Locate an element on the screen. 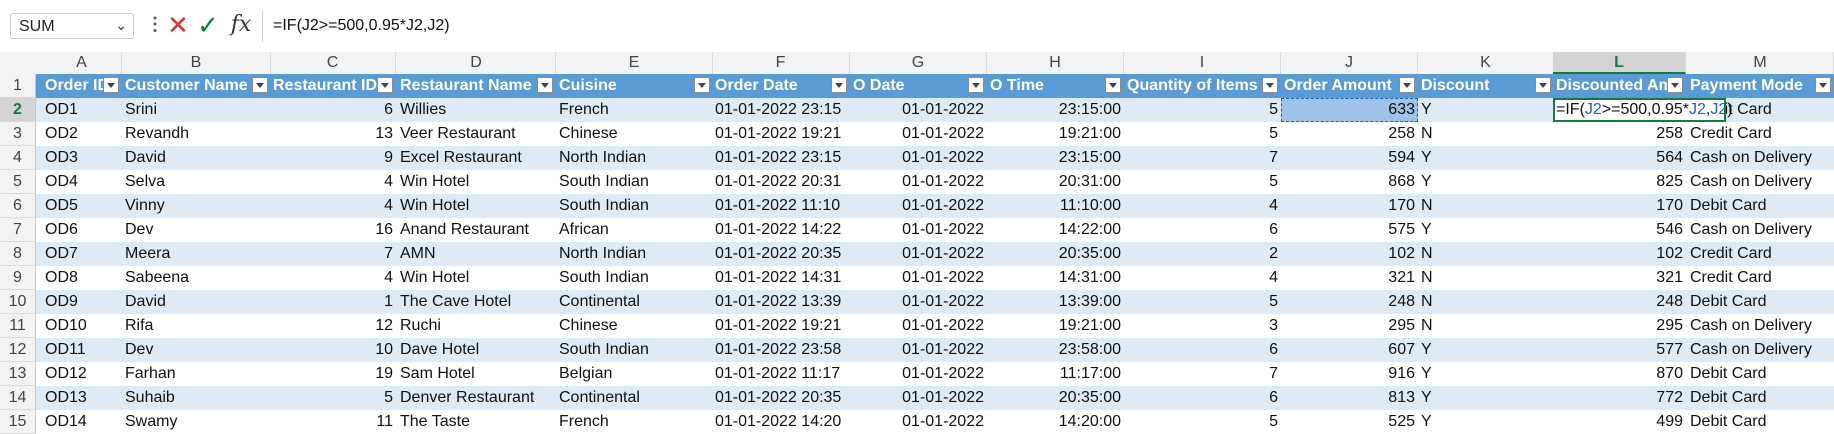  cell-l: 102 is located at coordinates (1669, 253).